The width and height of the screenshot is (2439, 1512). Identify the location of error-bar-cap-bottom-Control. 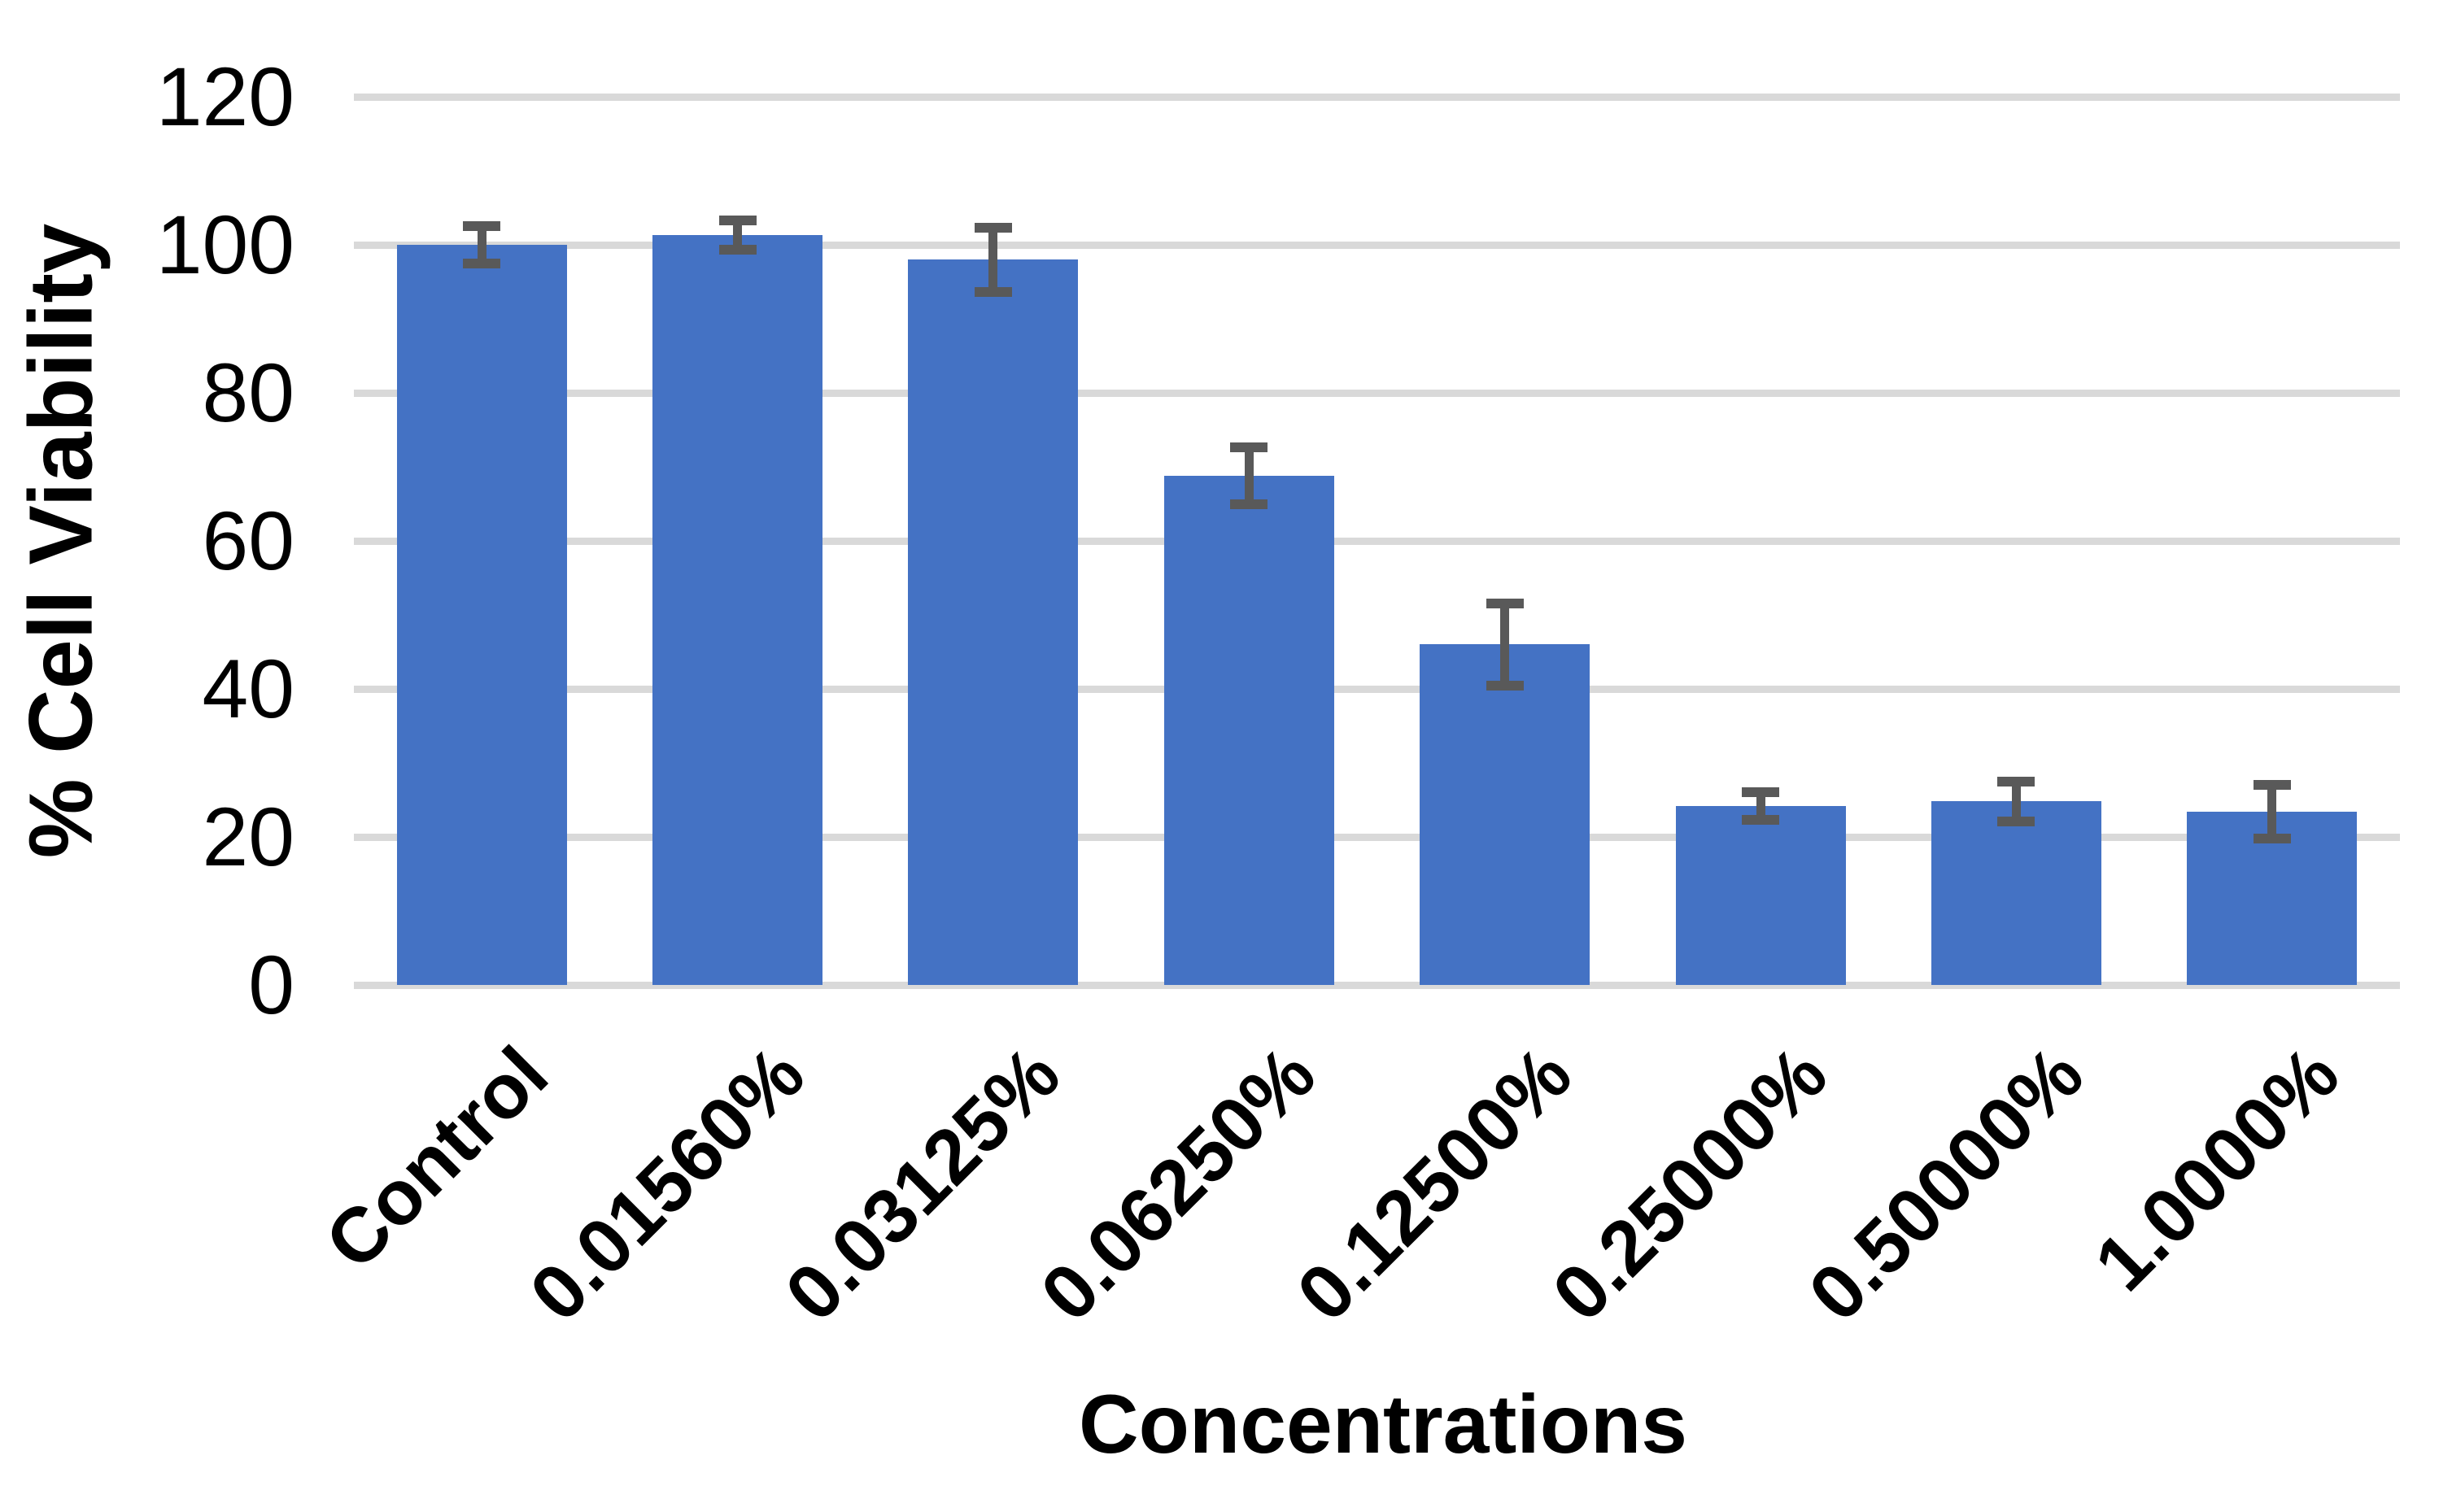
(482, 264).